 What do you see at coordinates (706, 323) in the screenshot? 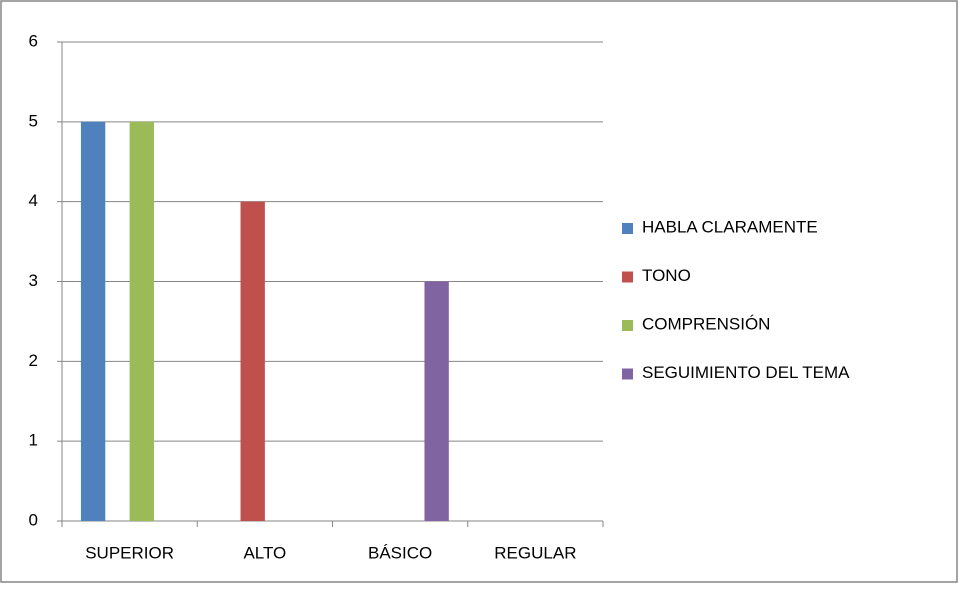
I see `legend-label: COMPRENSIÓN` at bounding box center [706, 323].